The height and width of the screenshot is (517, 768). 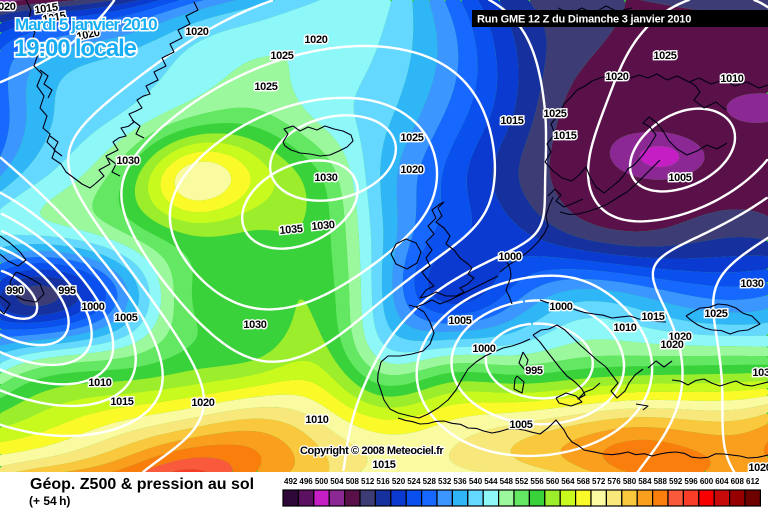 I want to click on svg-text: 572, so click(x=599, y=481).